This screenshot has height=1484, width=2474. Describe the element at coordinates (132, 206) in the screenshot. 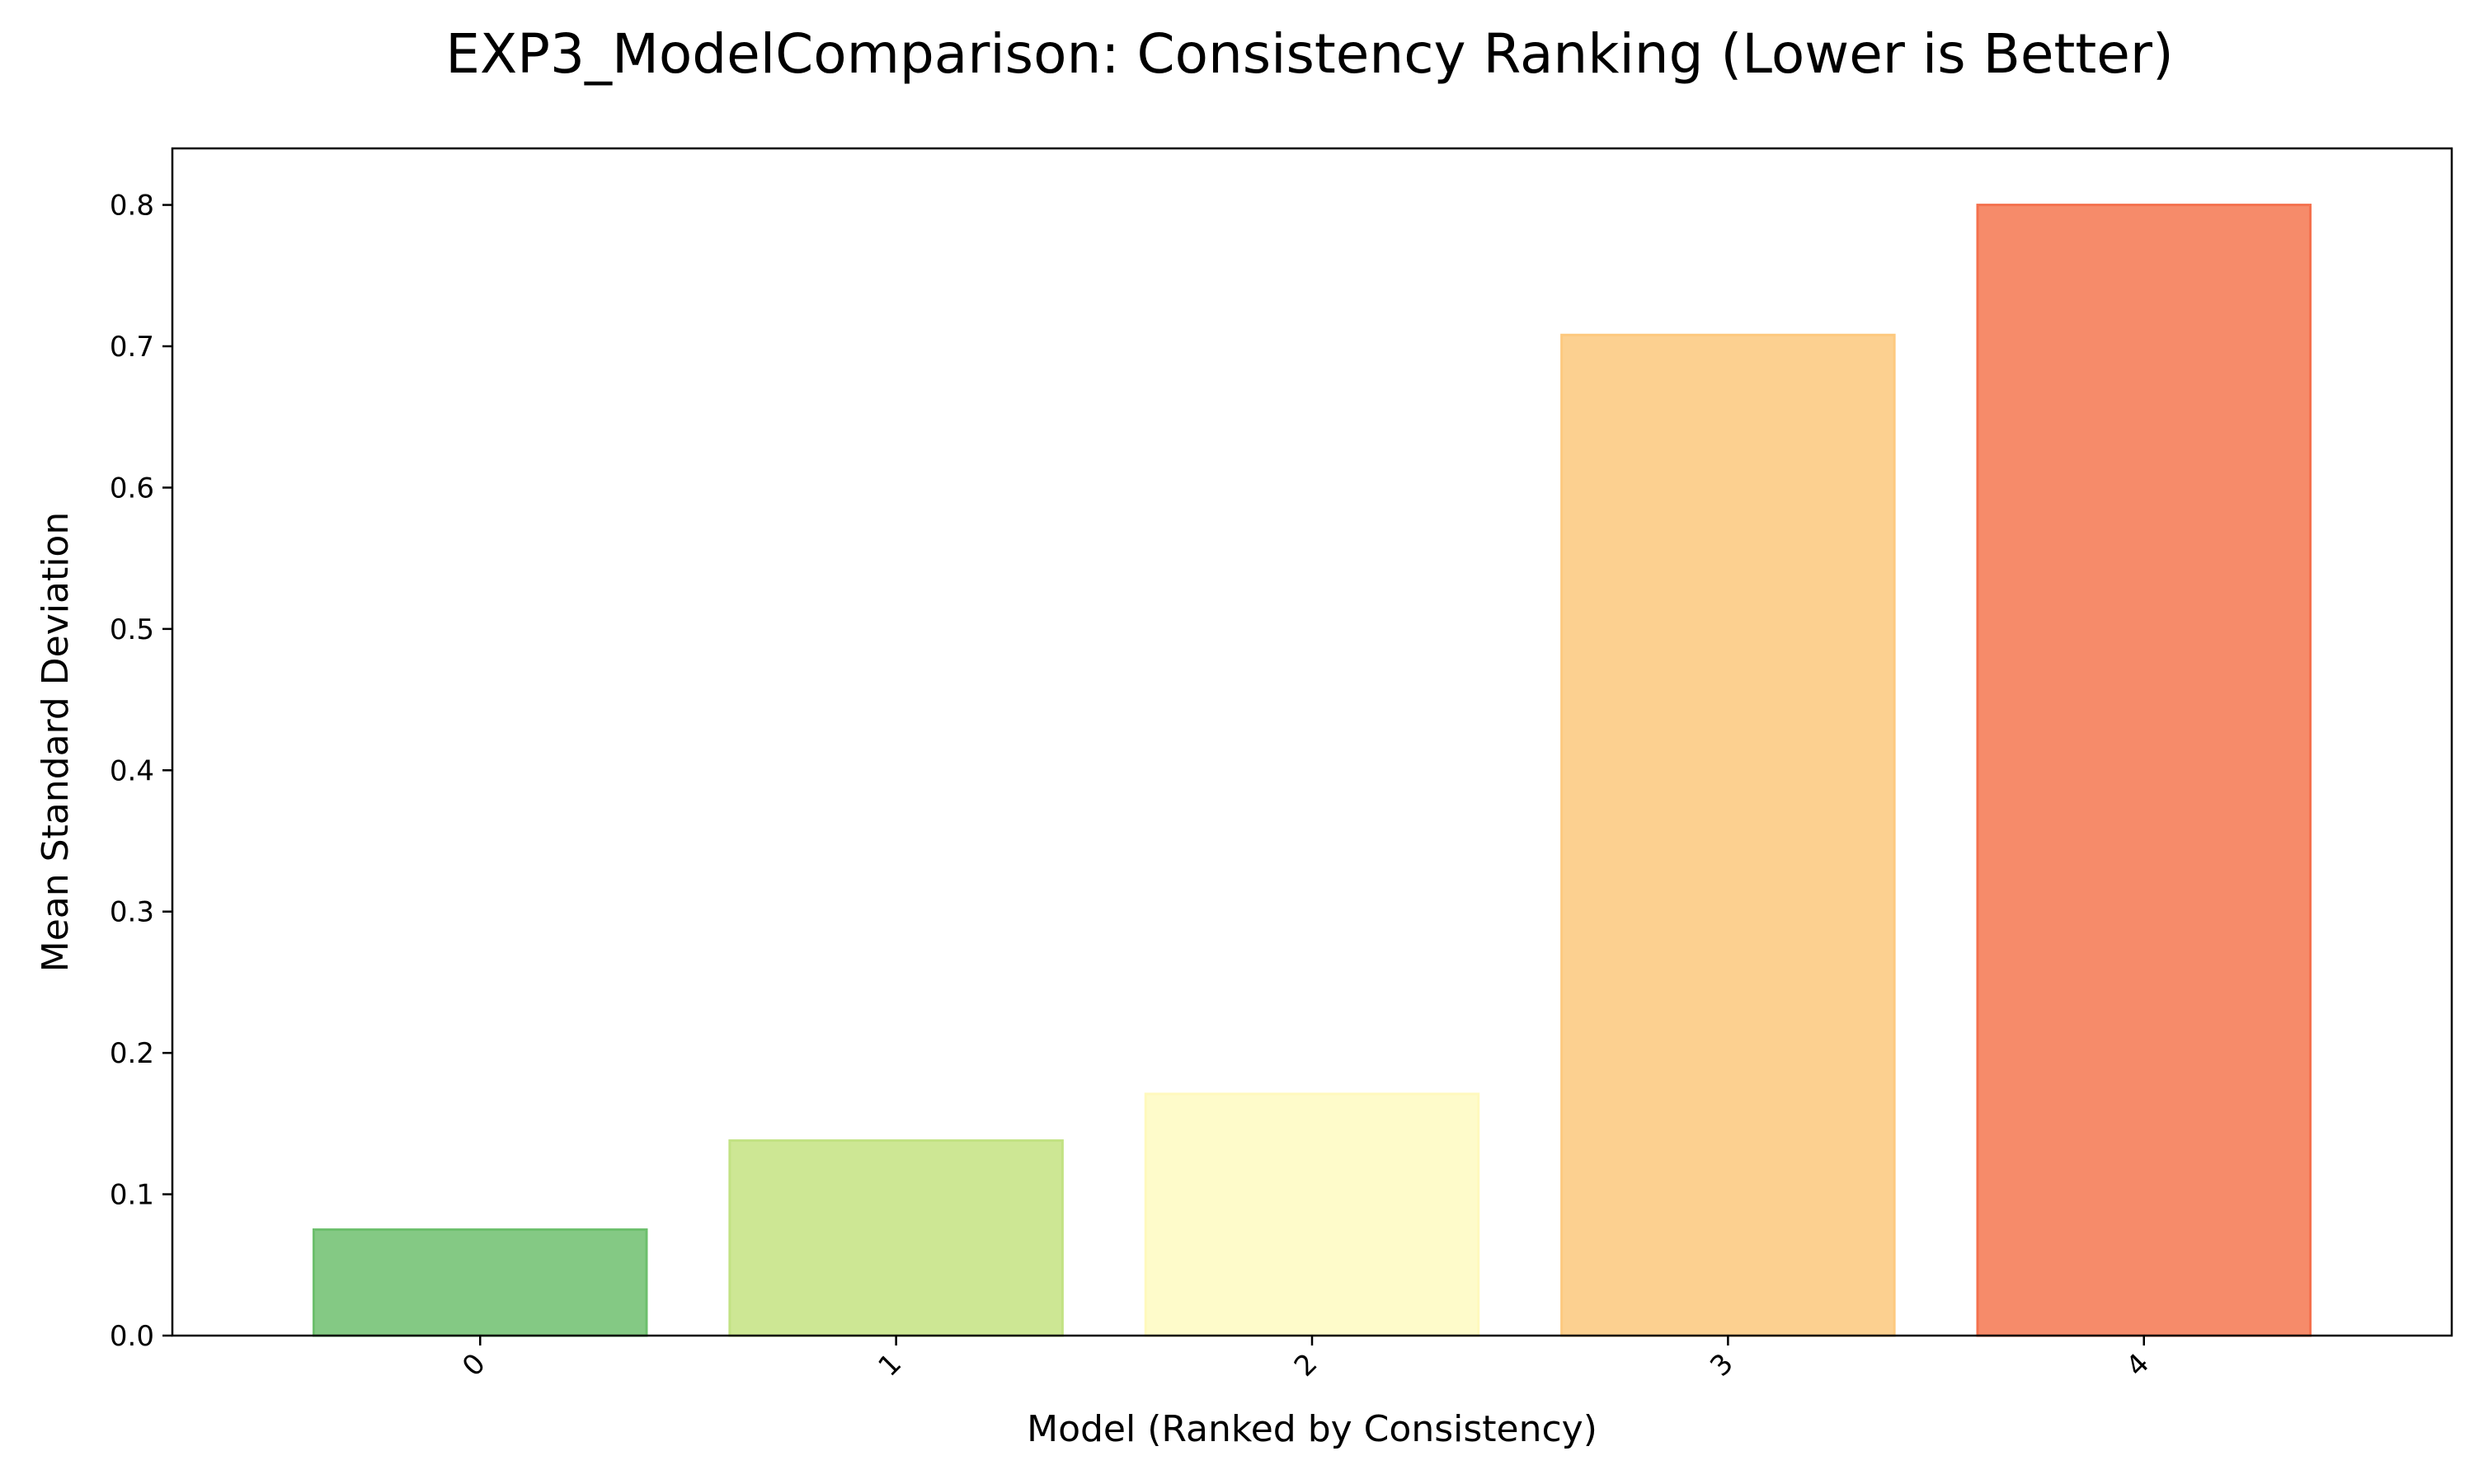

I see `y-tick-label: 0.8` at that location.